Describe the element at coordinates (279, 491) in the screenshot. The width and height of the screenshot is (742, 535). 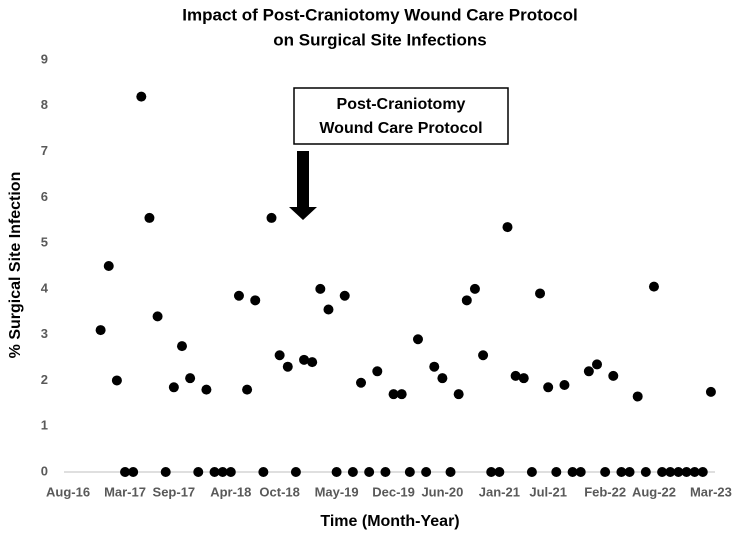
I see `x-tick-label: Oct-18` at that location.